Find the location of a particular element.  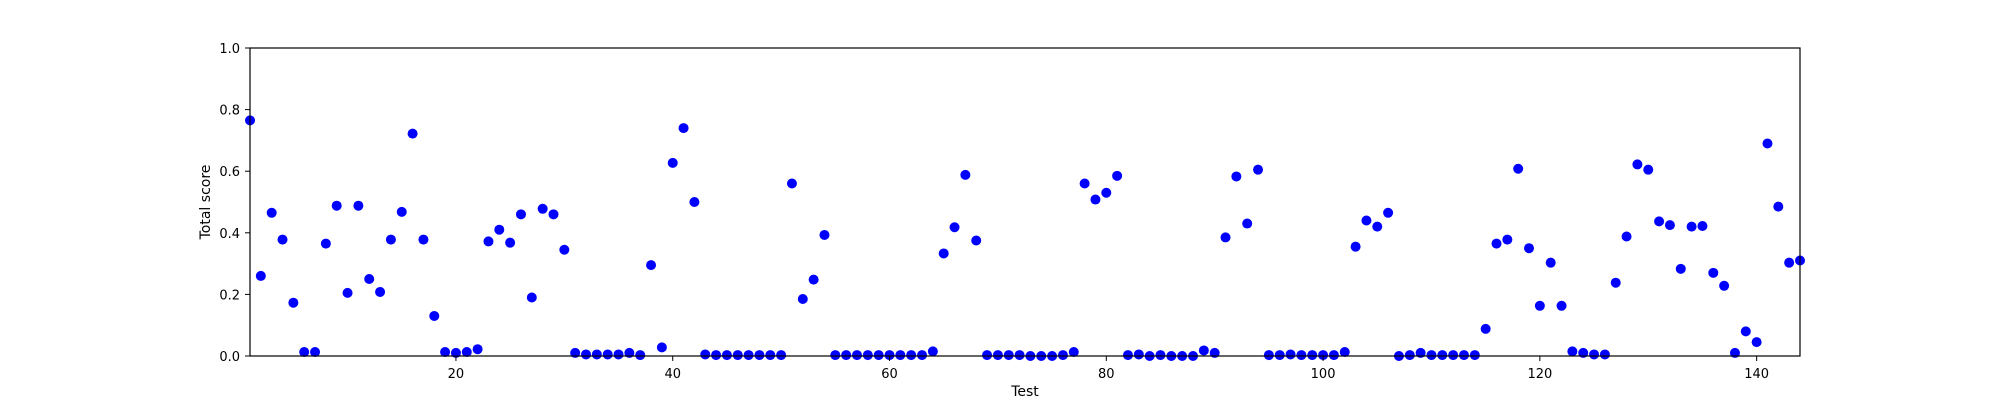

x-tick-label: 40 is located at coordinates (672, 374).